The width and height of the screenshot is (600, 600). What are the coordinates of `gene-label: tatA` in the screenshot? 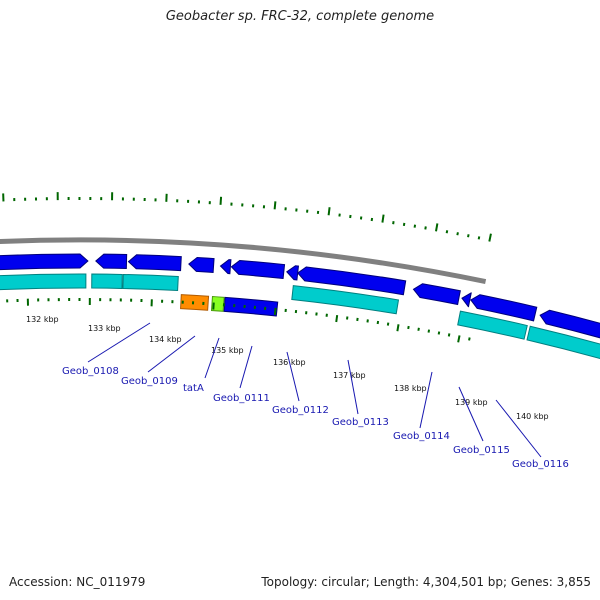 It's located at (193, 388).